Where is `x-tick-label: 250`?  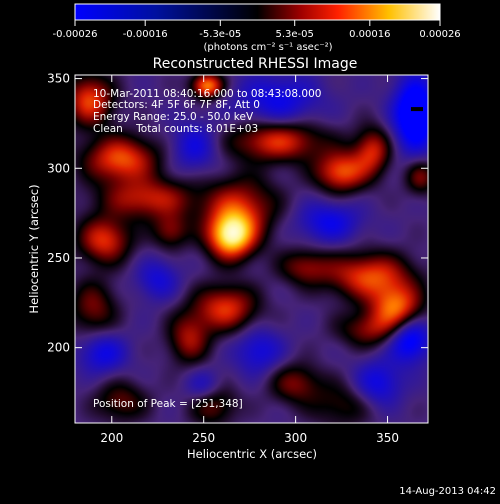 x-tick-label: 250 is located at coordinates (203, 438).